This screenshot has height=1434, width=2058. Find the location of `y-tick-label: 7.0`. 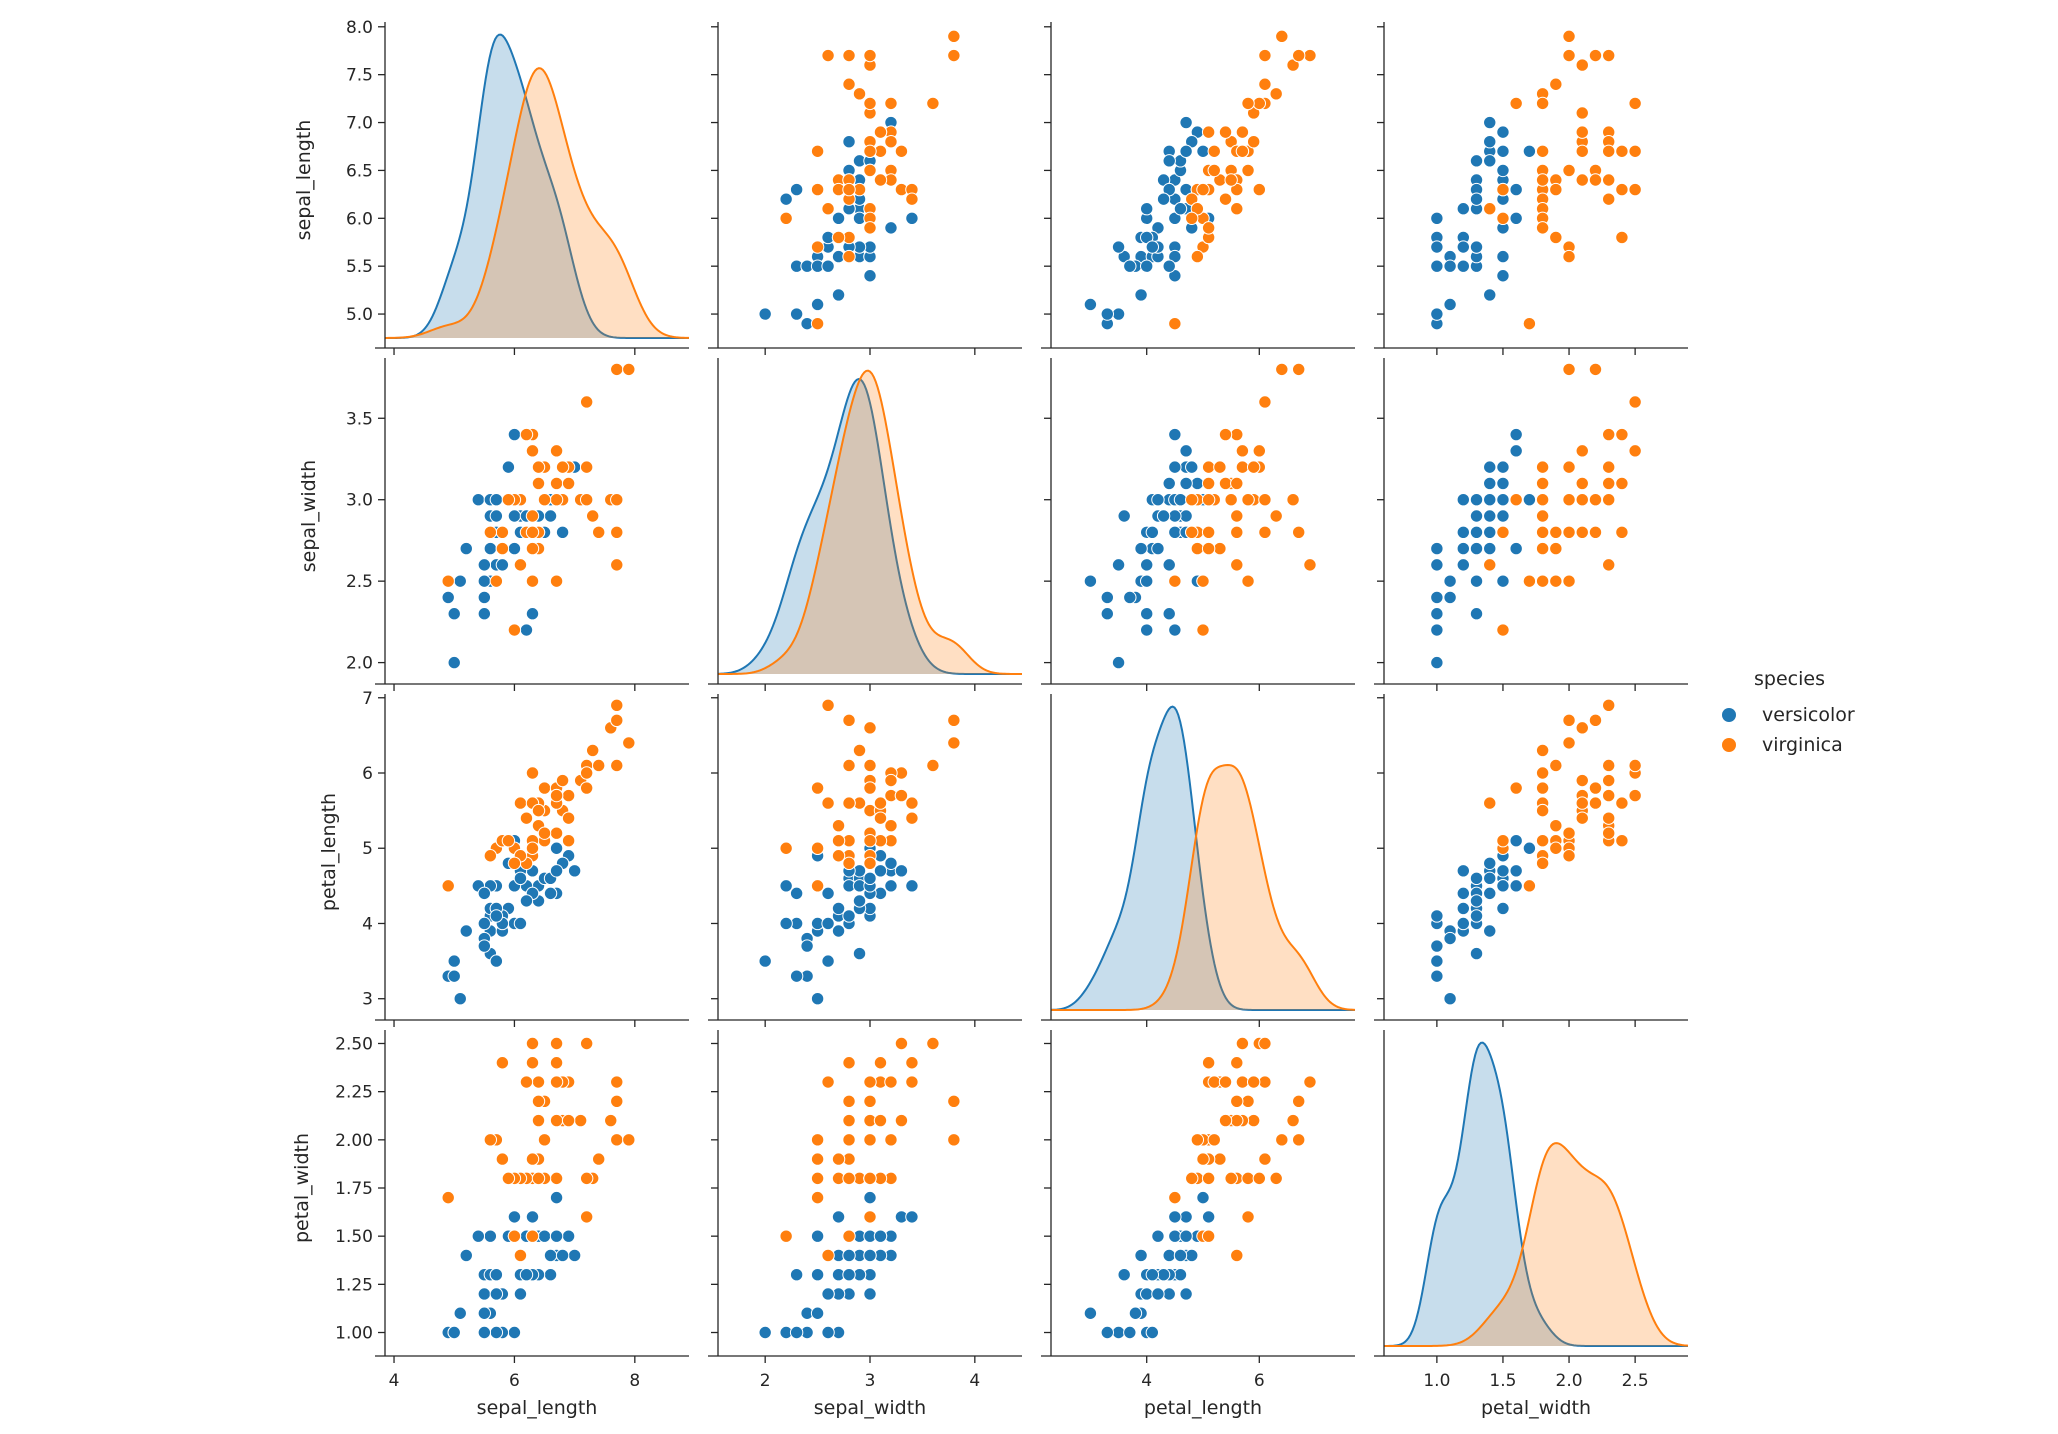

y-tick-label: 7.0 is located at coordinates (359, 124).